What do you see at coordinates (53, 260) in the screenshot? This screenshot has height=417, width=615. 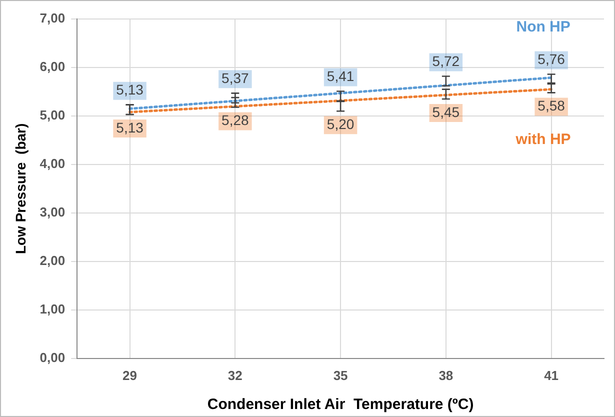 I see `y-tick-label: 2,00` at bounding box center [53, 260].